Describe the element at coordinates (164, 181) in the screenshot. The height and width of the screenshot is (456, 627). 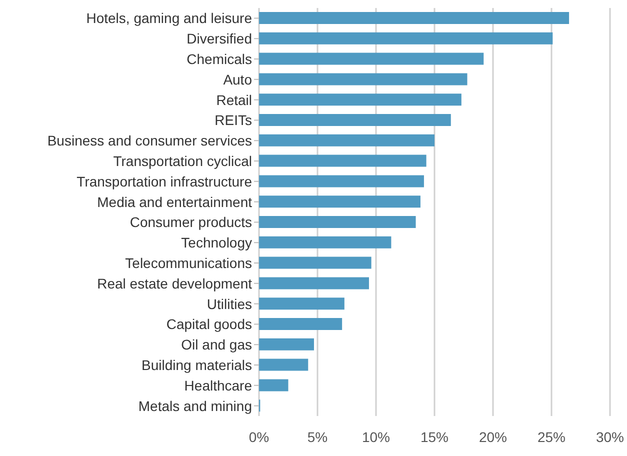
I see `y-tick-label: Transportation infrastructure` at that location.